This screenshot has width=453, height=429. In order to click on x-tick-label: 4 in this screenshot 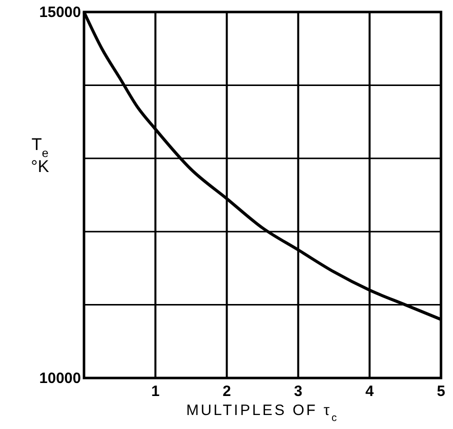, I will do `click(369, 391)`.